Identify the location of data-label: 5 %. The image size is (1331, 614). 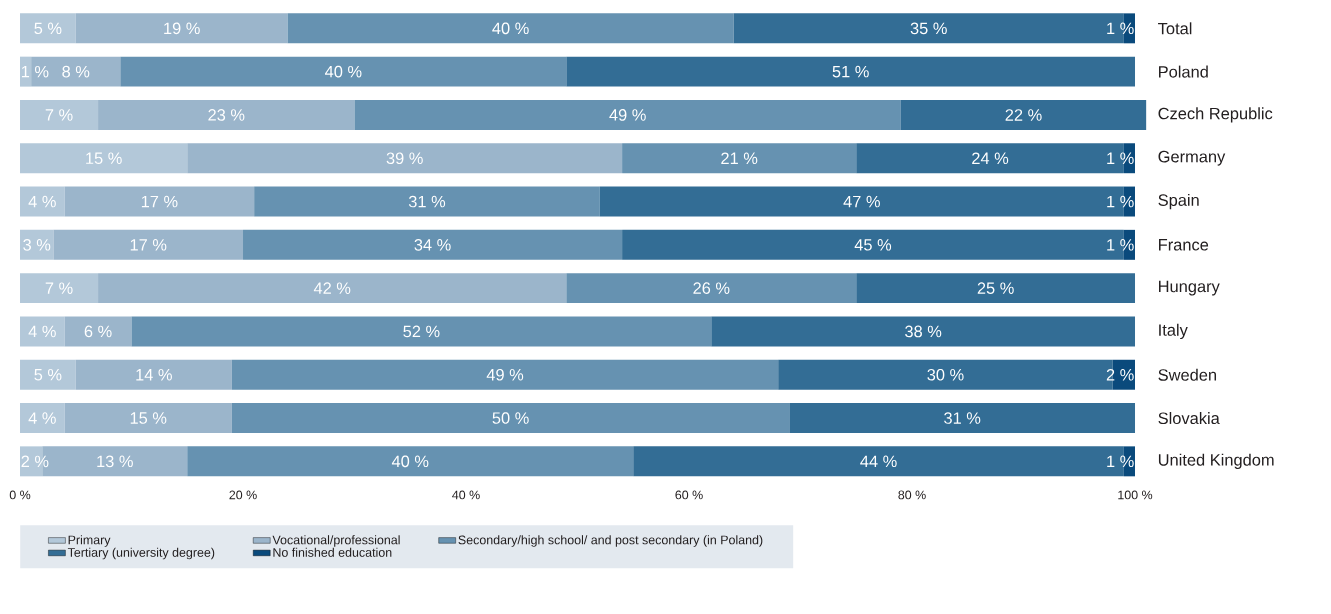
(48, 28).